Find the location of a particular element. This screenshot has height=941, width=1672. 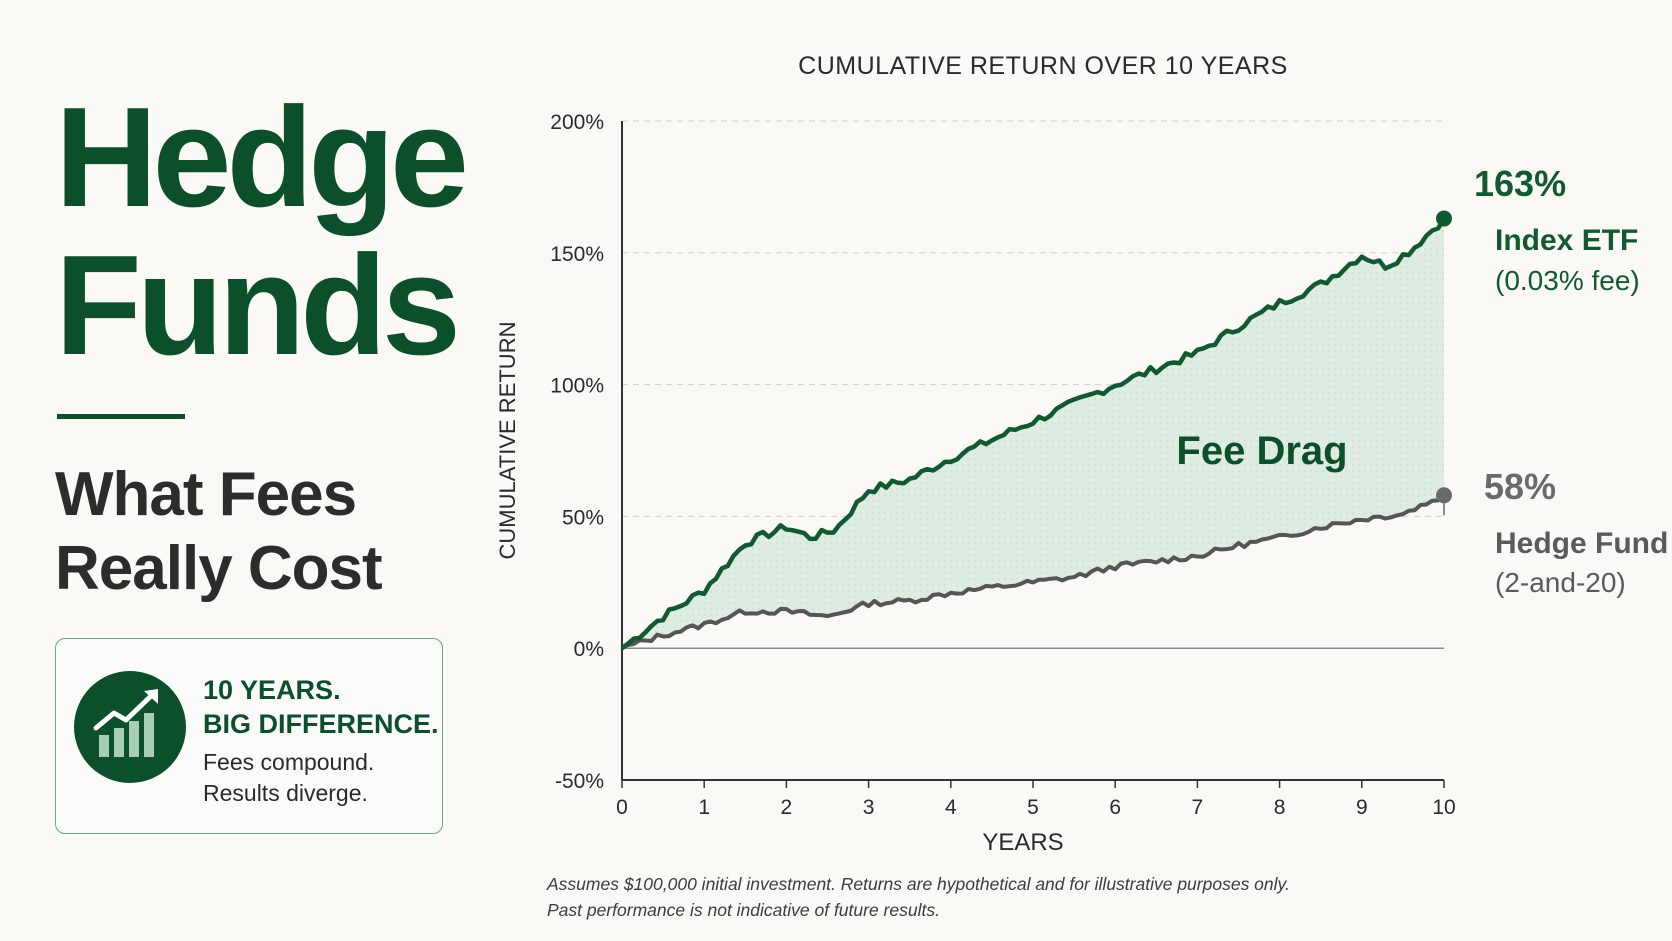

callout-body-line-1: Fees compound. is located at coordinates (289, 762).